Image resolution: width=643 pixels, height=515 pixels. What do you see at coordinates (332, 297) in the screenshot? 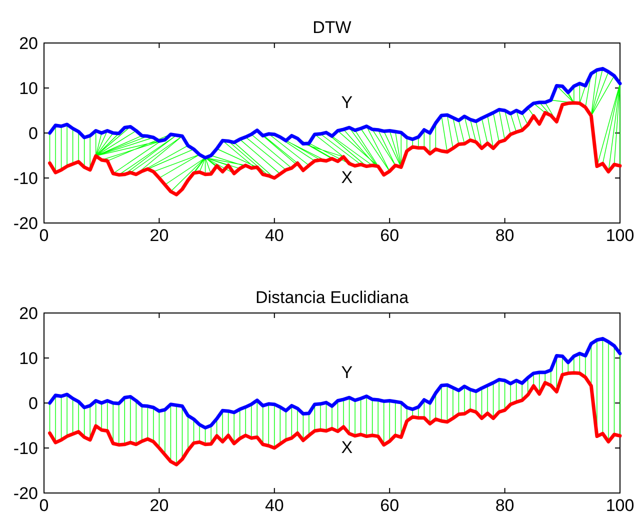
I see `chart-title: Distancia Euclidiana` at bounding box center [332, 297].